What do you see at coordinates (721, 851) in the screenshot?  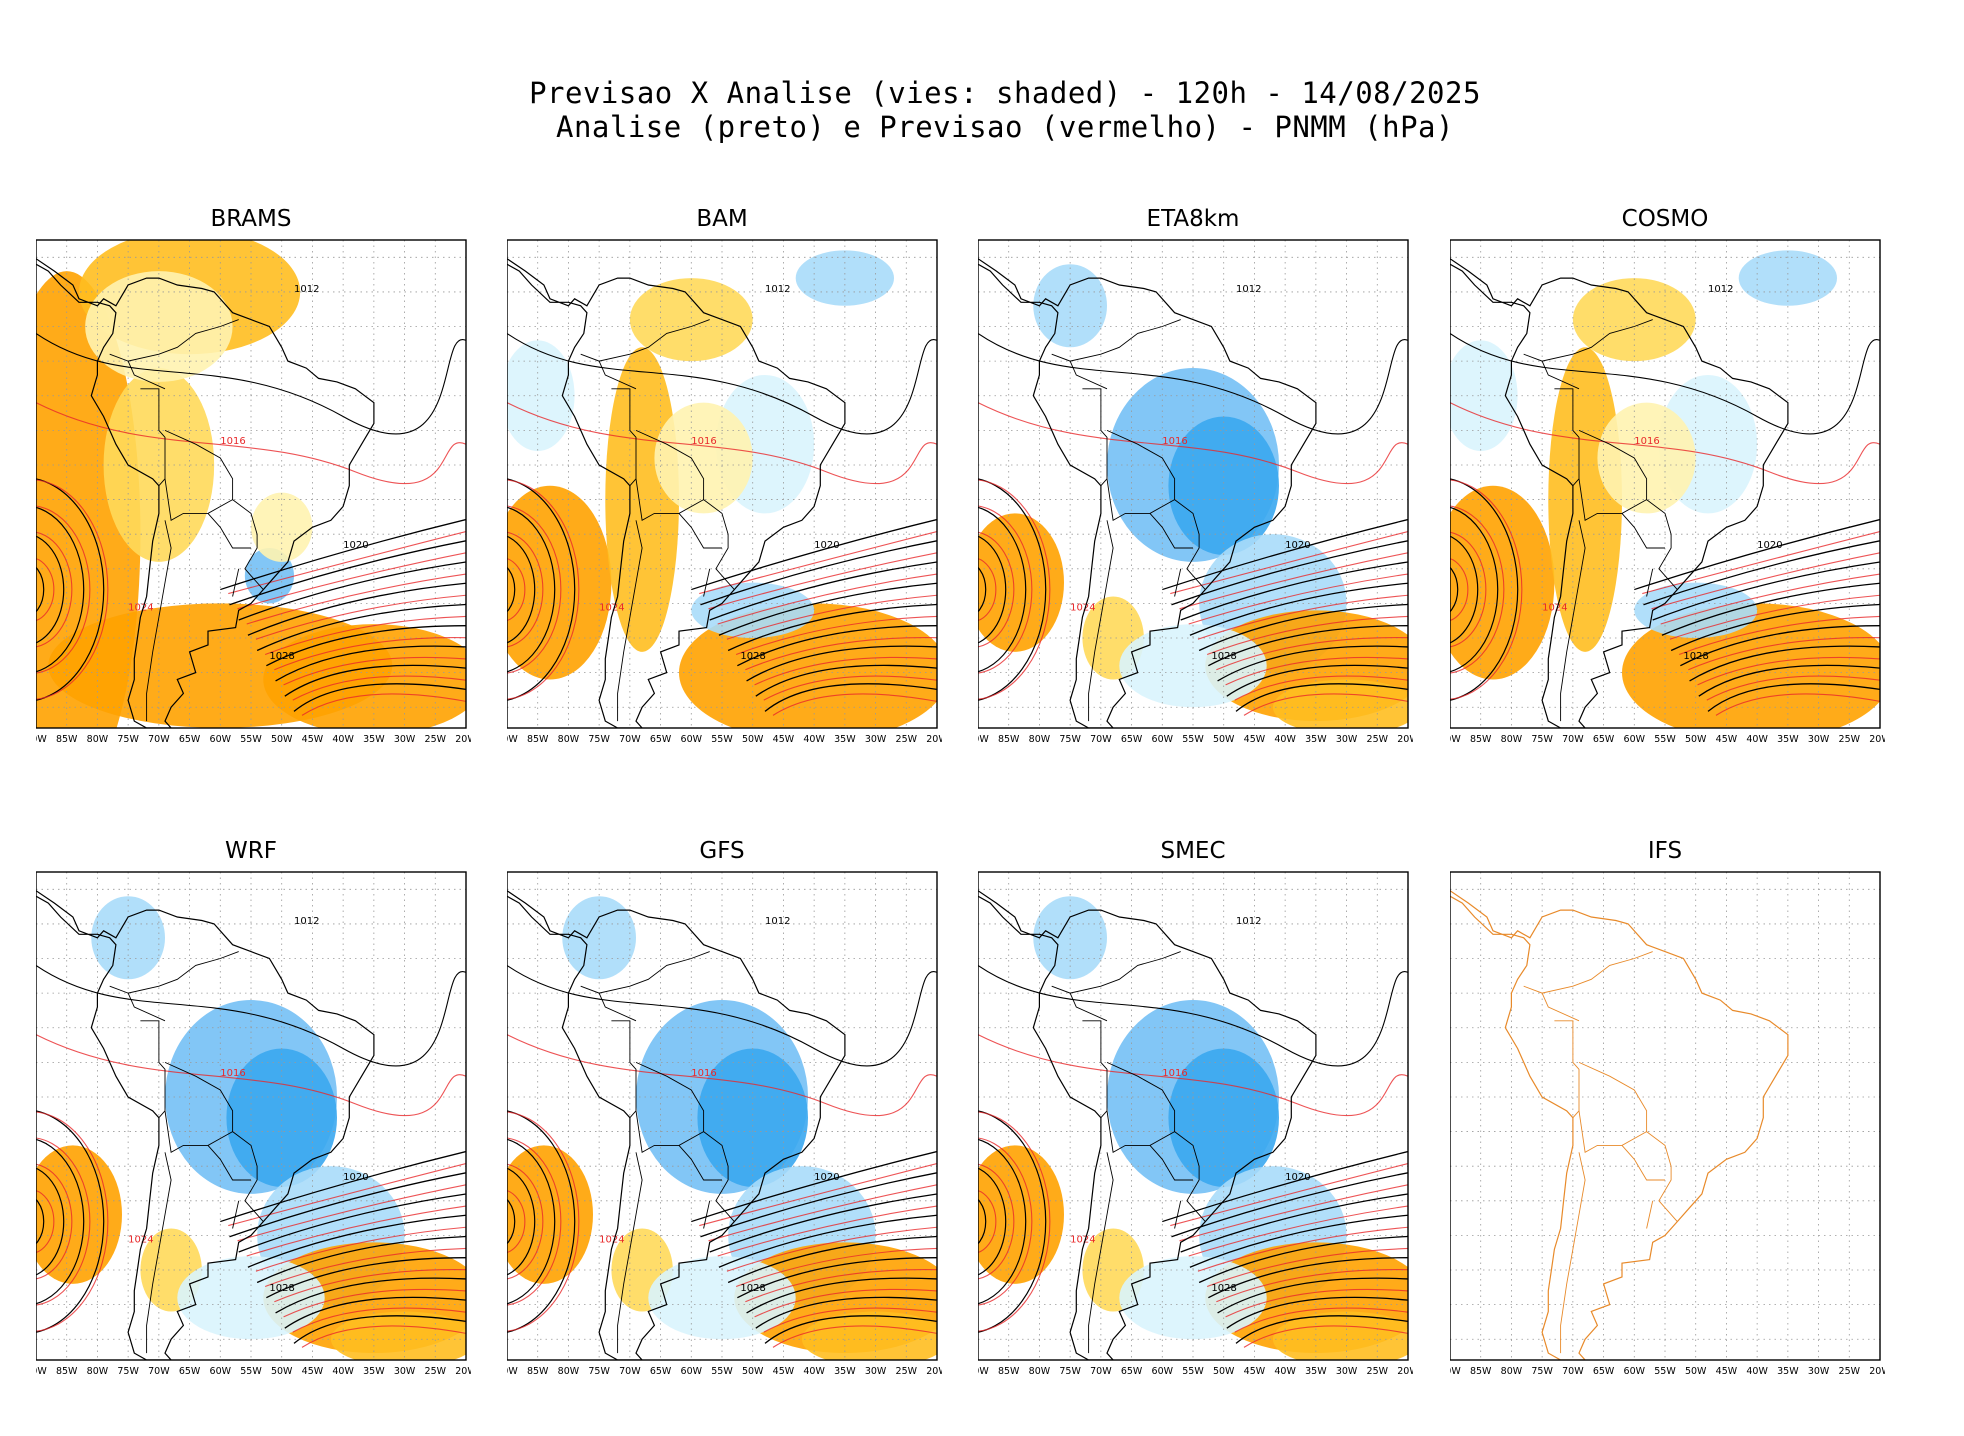 I see `panel-title: GFS` at bounding box center [721, 851].